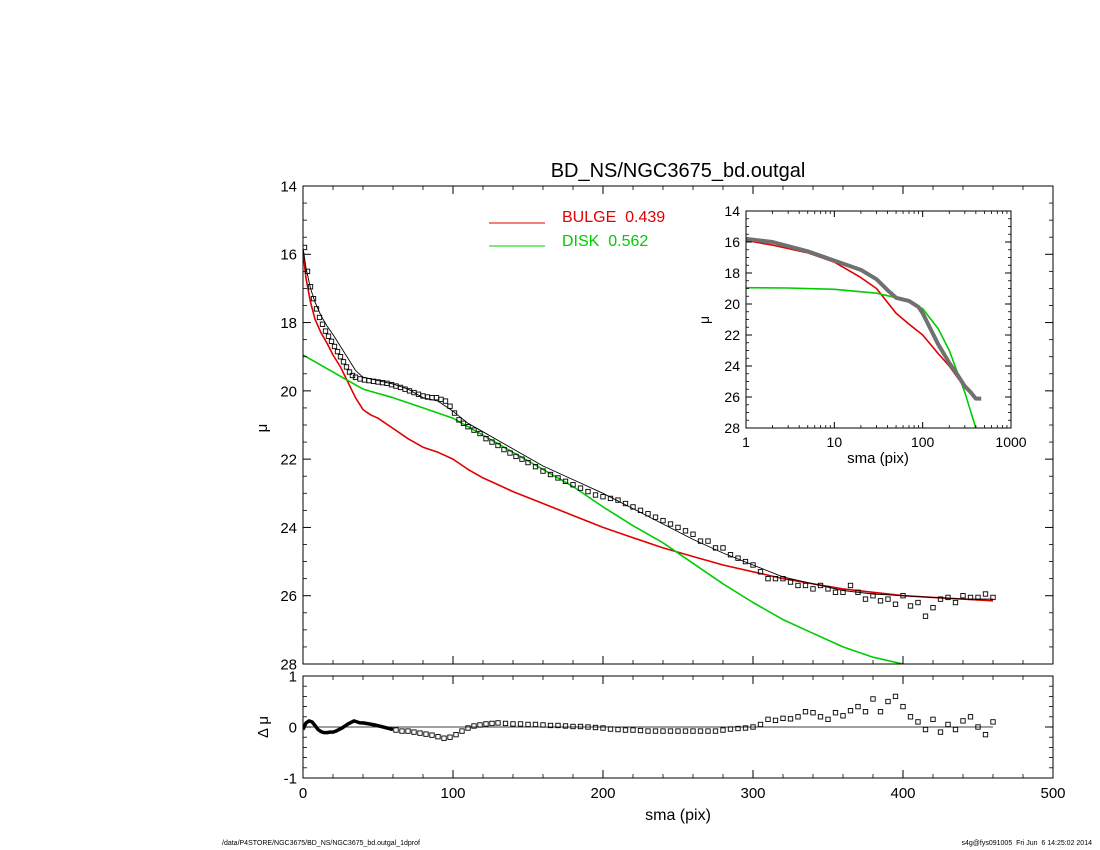  Describe the element at coordinates (675, 735) in the screenshot. I see `residual-plot-axes: 0 100 200 300 400 500-101` at that location.